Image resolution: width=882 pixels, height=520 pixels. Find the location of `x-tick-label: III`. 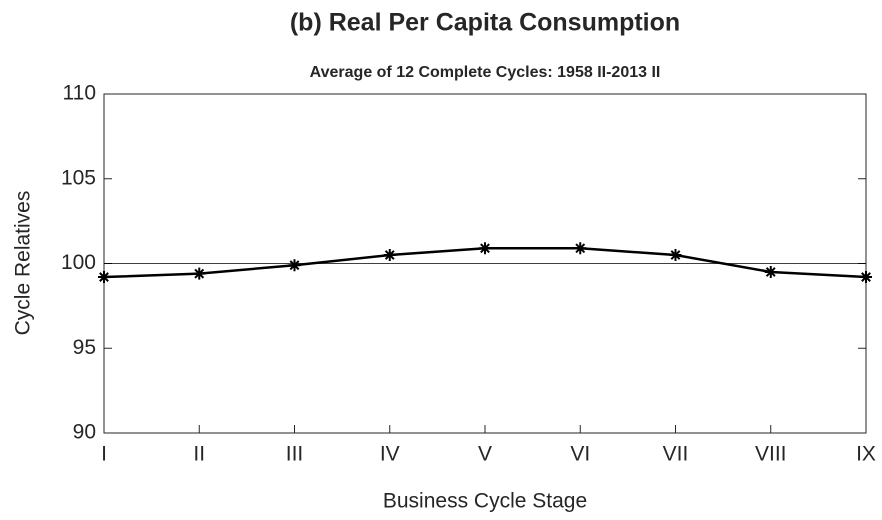

x-tick-label: III is located at coordinates (295, 454).